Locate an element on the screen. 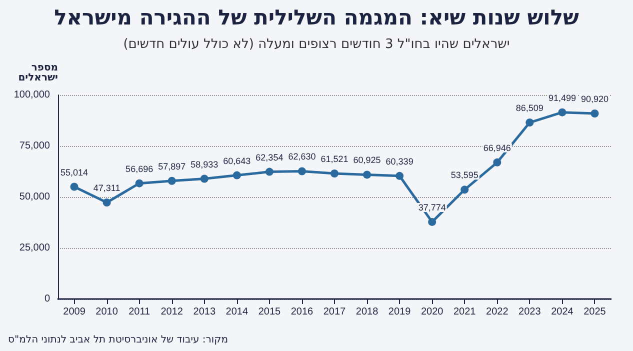  chart-title: שלוש שנות שיא: המגמה השלילית של ההגירה מישראל is located at coordinates (317, 18).